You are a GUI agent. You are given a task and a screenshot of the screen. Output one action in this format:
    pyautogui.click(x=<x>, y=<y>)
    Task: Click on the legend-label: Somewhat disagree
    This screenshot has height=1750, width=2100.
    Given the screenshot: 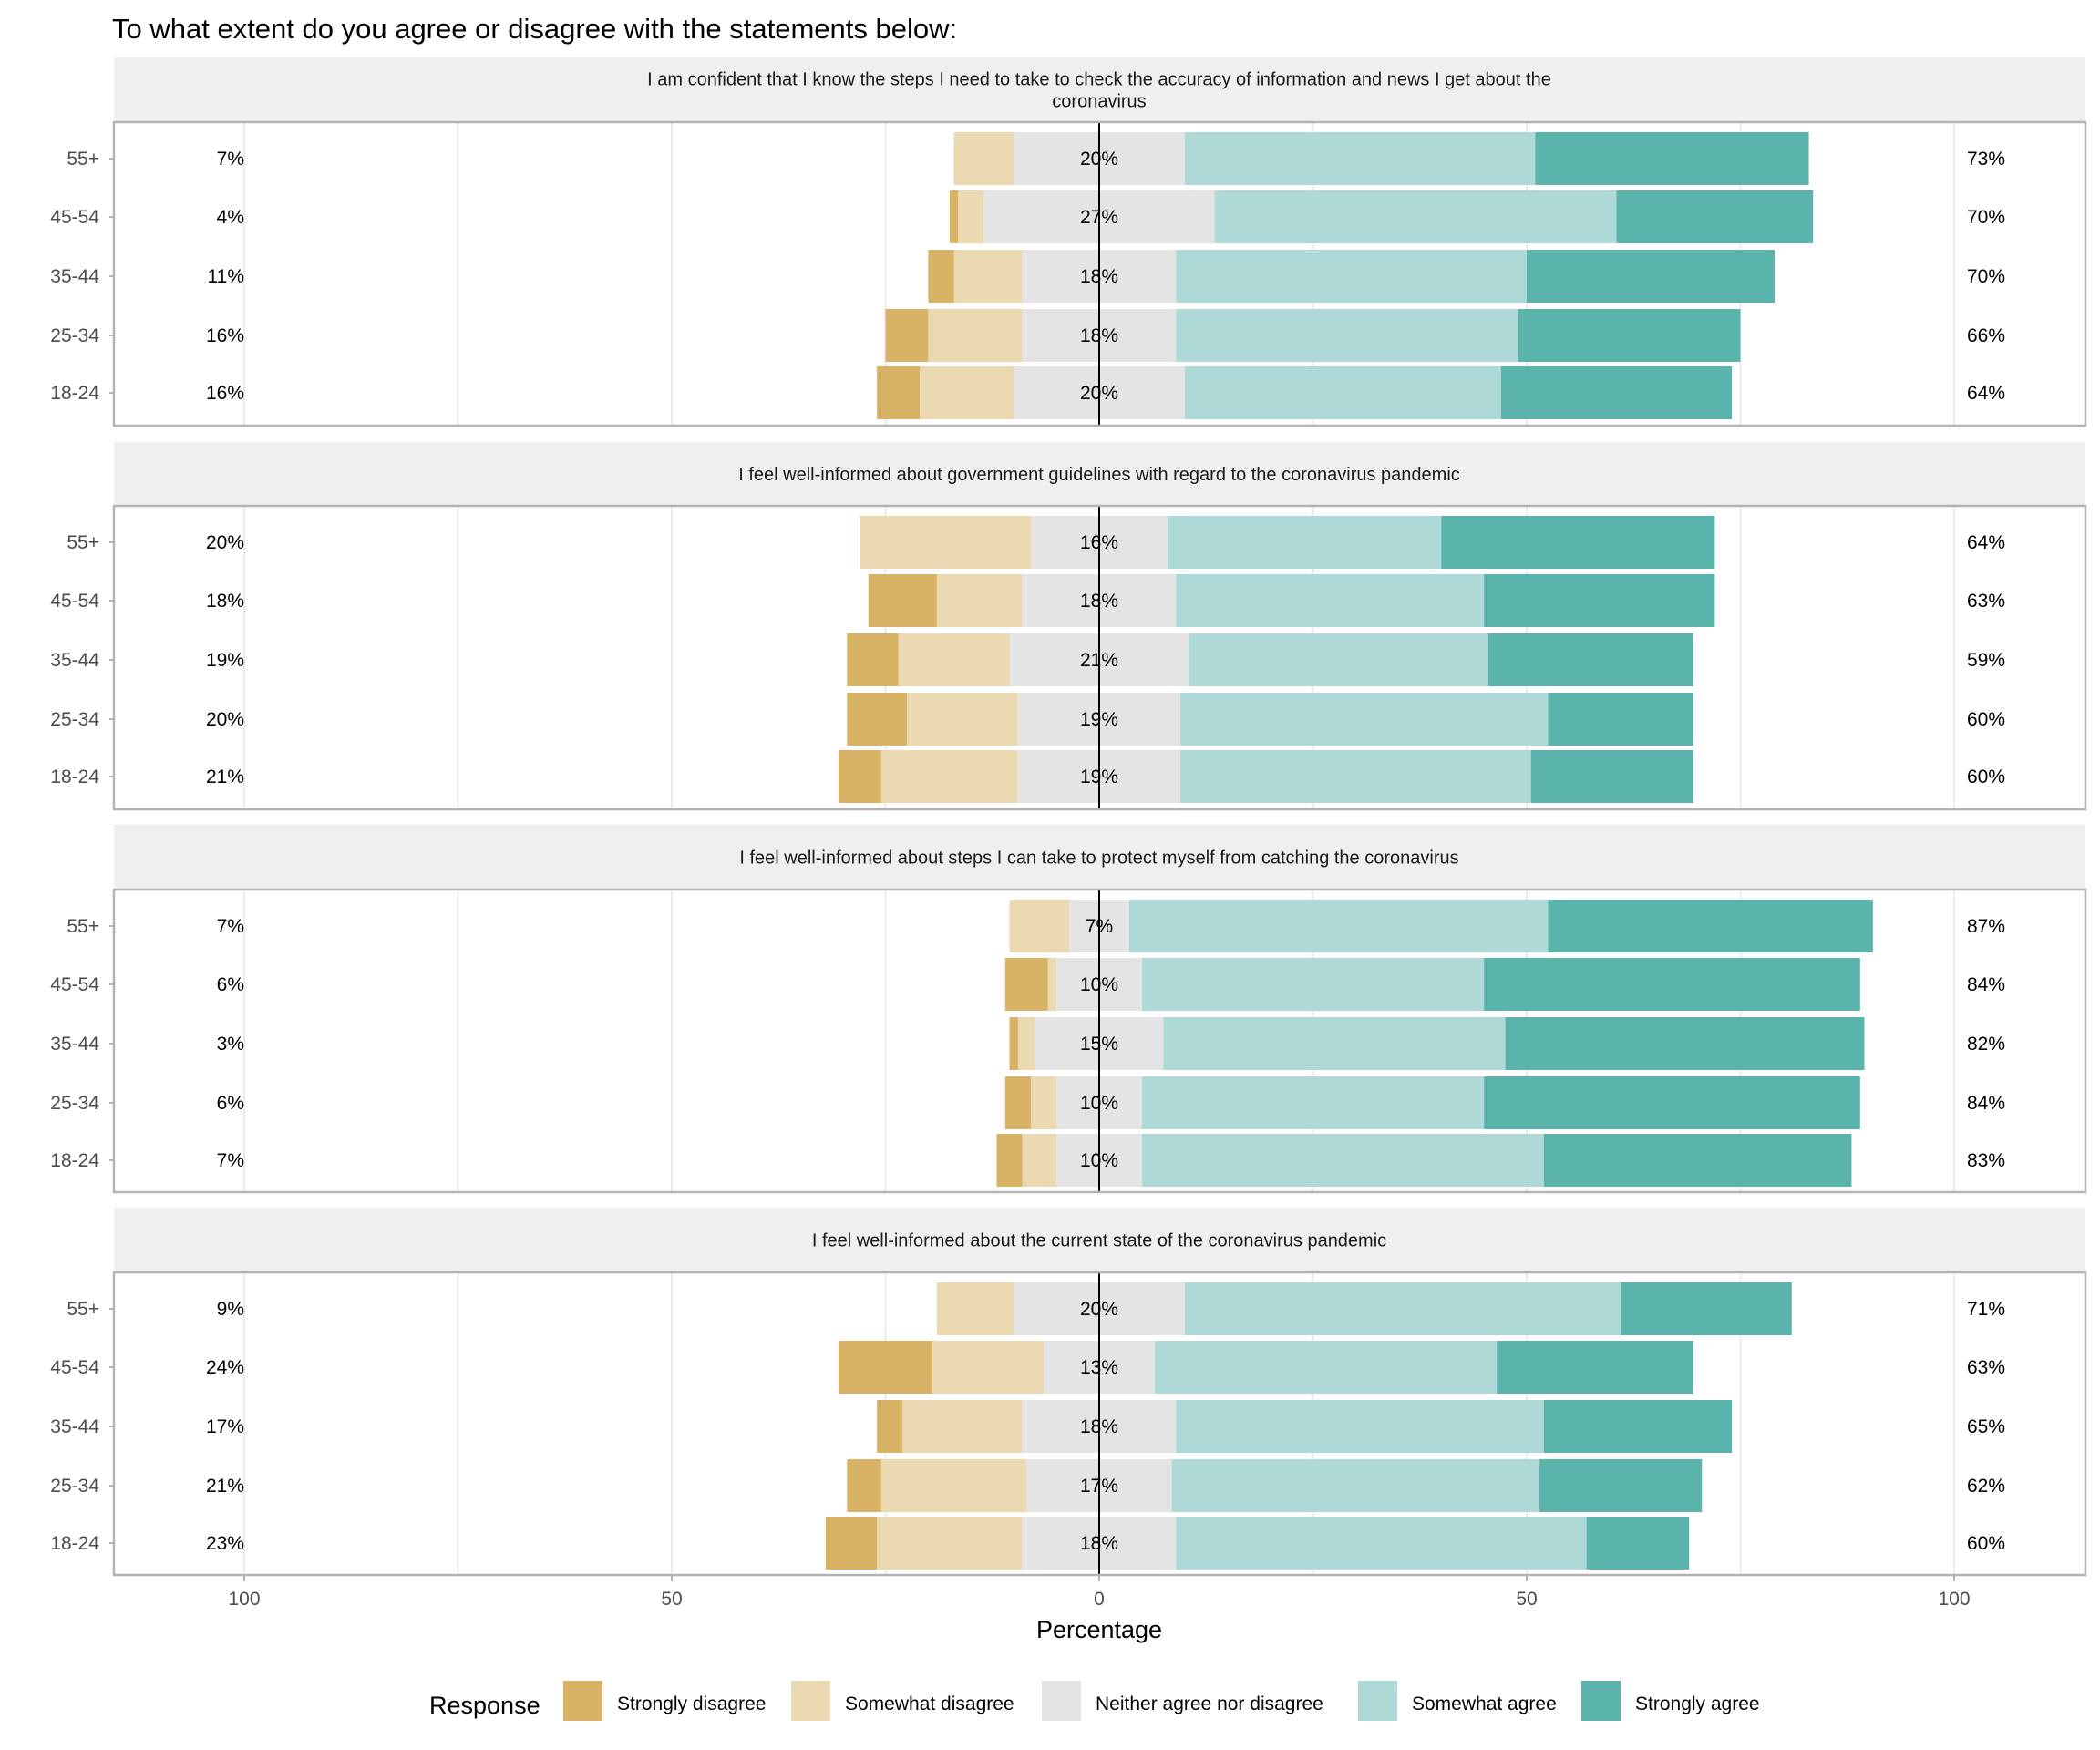 What is the action you would take?
    pyautogui.click(x=930, y=1704)
    